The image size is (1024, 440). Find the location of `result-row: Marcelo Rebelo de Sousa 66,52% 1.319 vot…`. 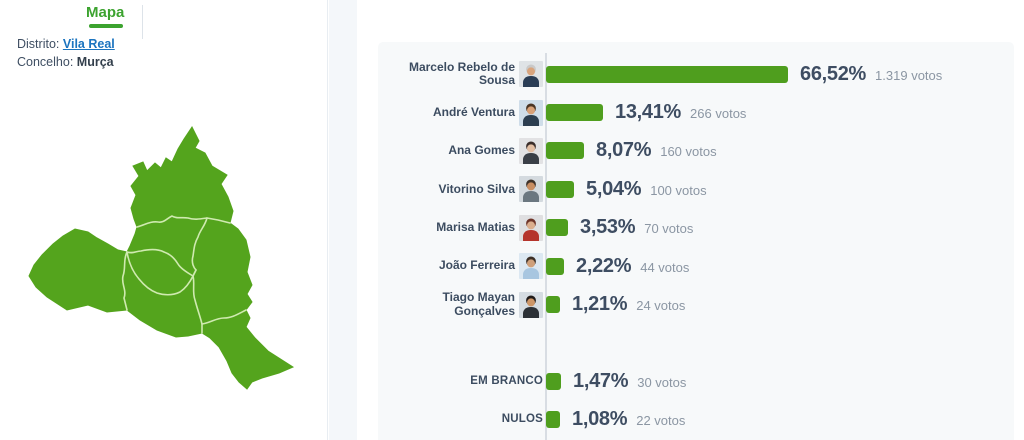

result-row: Marcelo Rebelo de Sousa 66,52% 1.319 vot… is located at coordinates (696, 74).